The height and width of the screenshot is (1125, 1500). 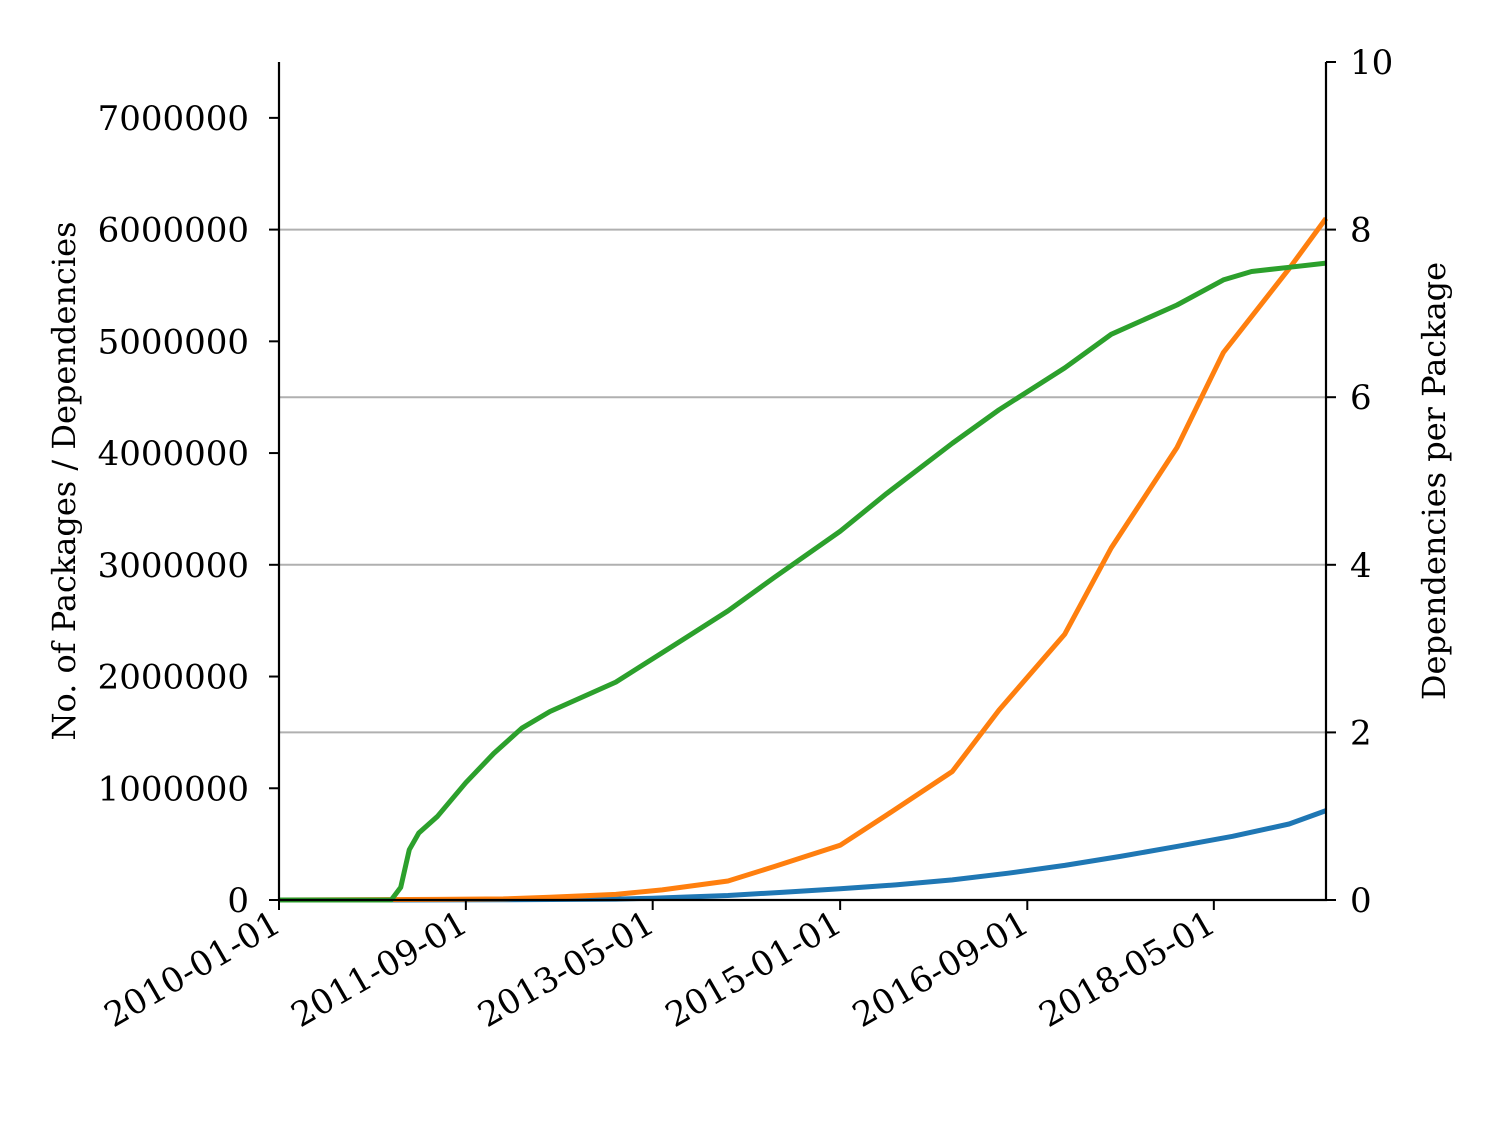 I want to click on y2-tick-label-3: 6, so click(x=1361, y=398).